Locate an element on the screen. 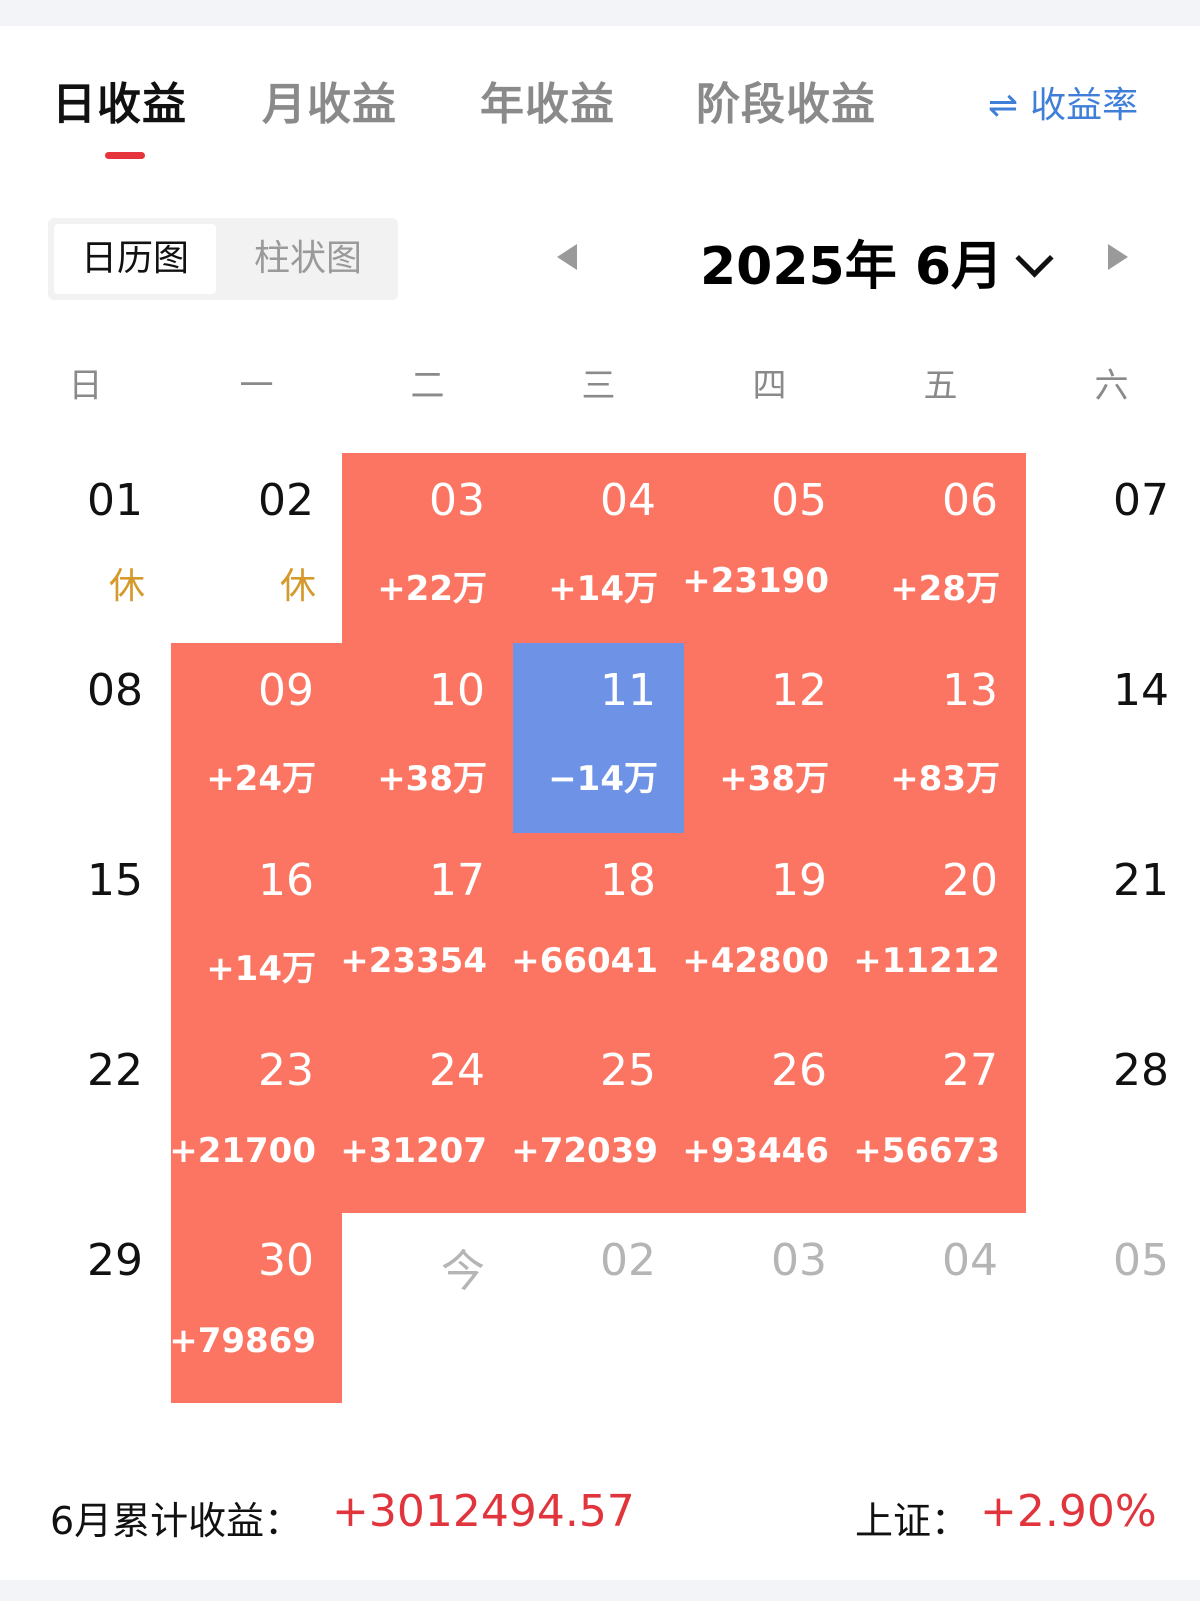  day-number: 01 is located at coordinates (115, 500).